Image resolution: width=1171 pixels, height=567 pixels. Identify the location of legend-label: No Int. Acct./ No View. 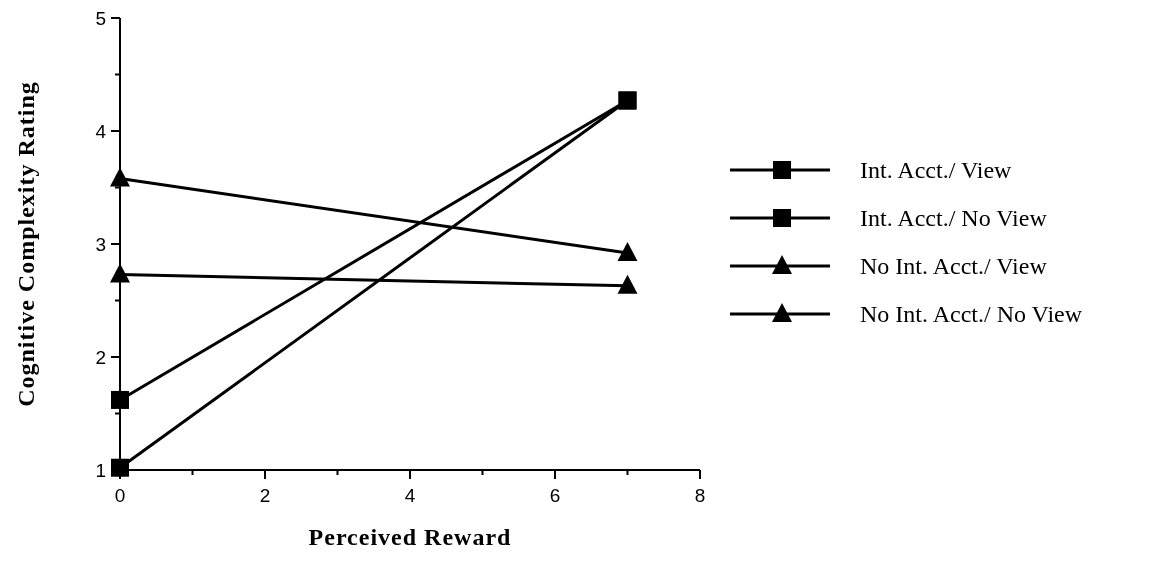
(971, 314).